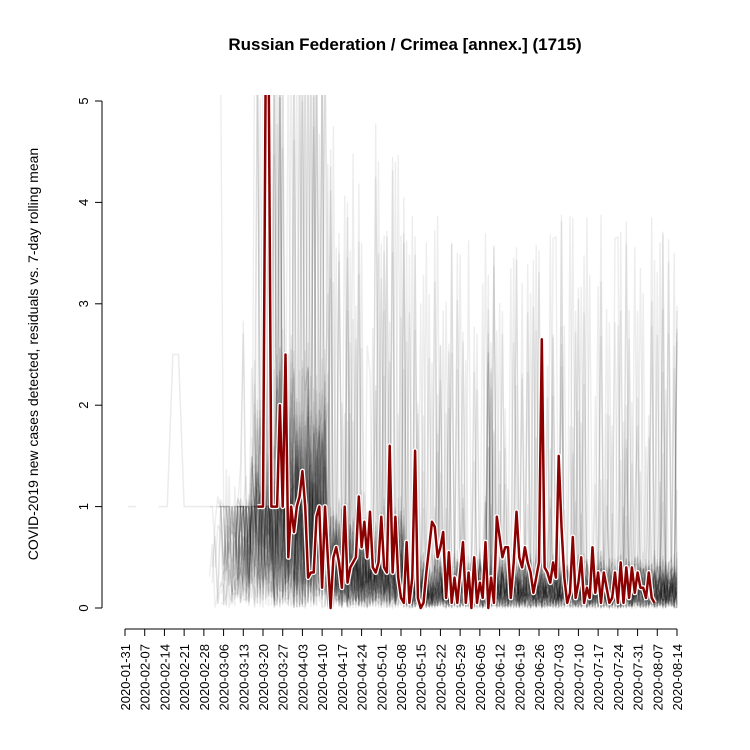  What do you see at coordinates (677, 677) in the screenshot?
I see `x-tick-label: 2020-08-14` at bounding box center [677, 677].